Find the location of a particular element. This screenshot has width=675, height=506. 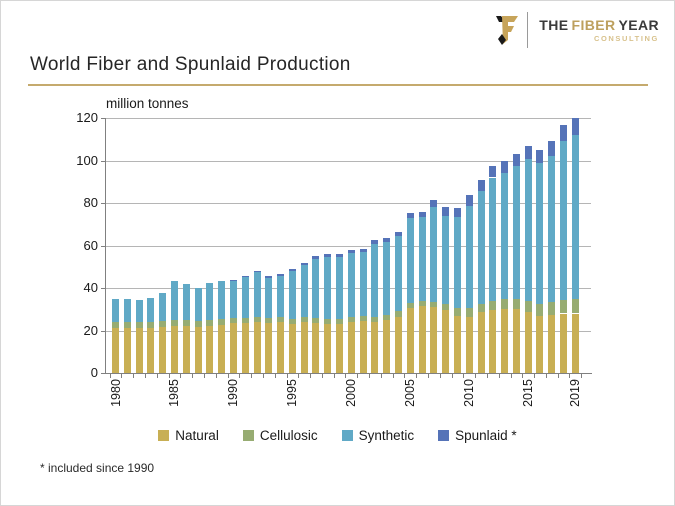

bar-2015-natural is located at coordinates (528, 342).